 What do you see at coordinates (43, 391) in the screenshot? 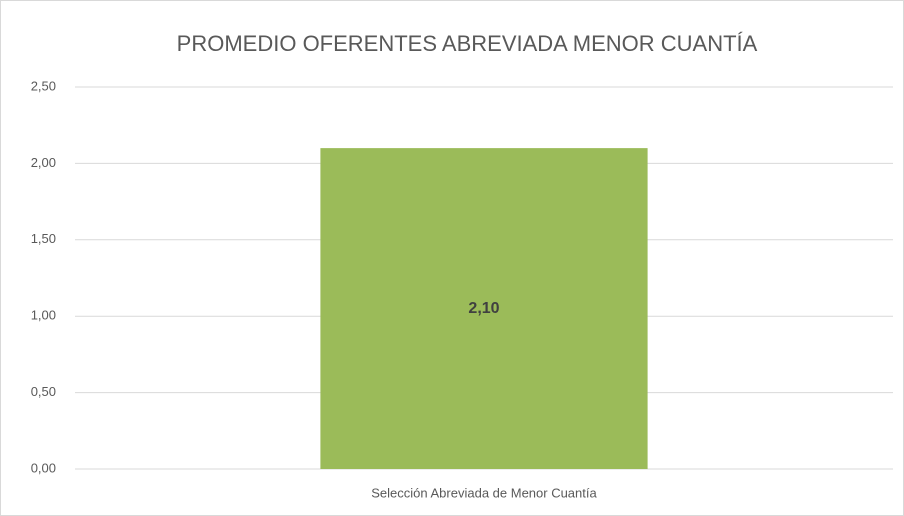
I see `y-tick-label: 0,50` at bounding box center [43, 391].